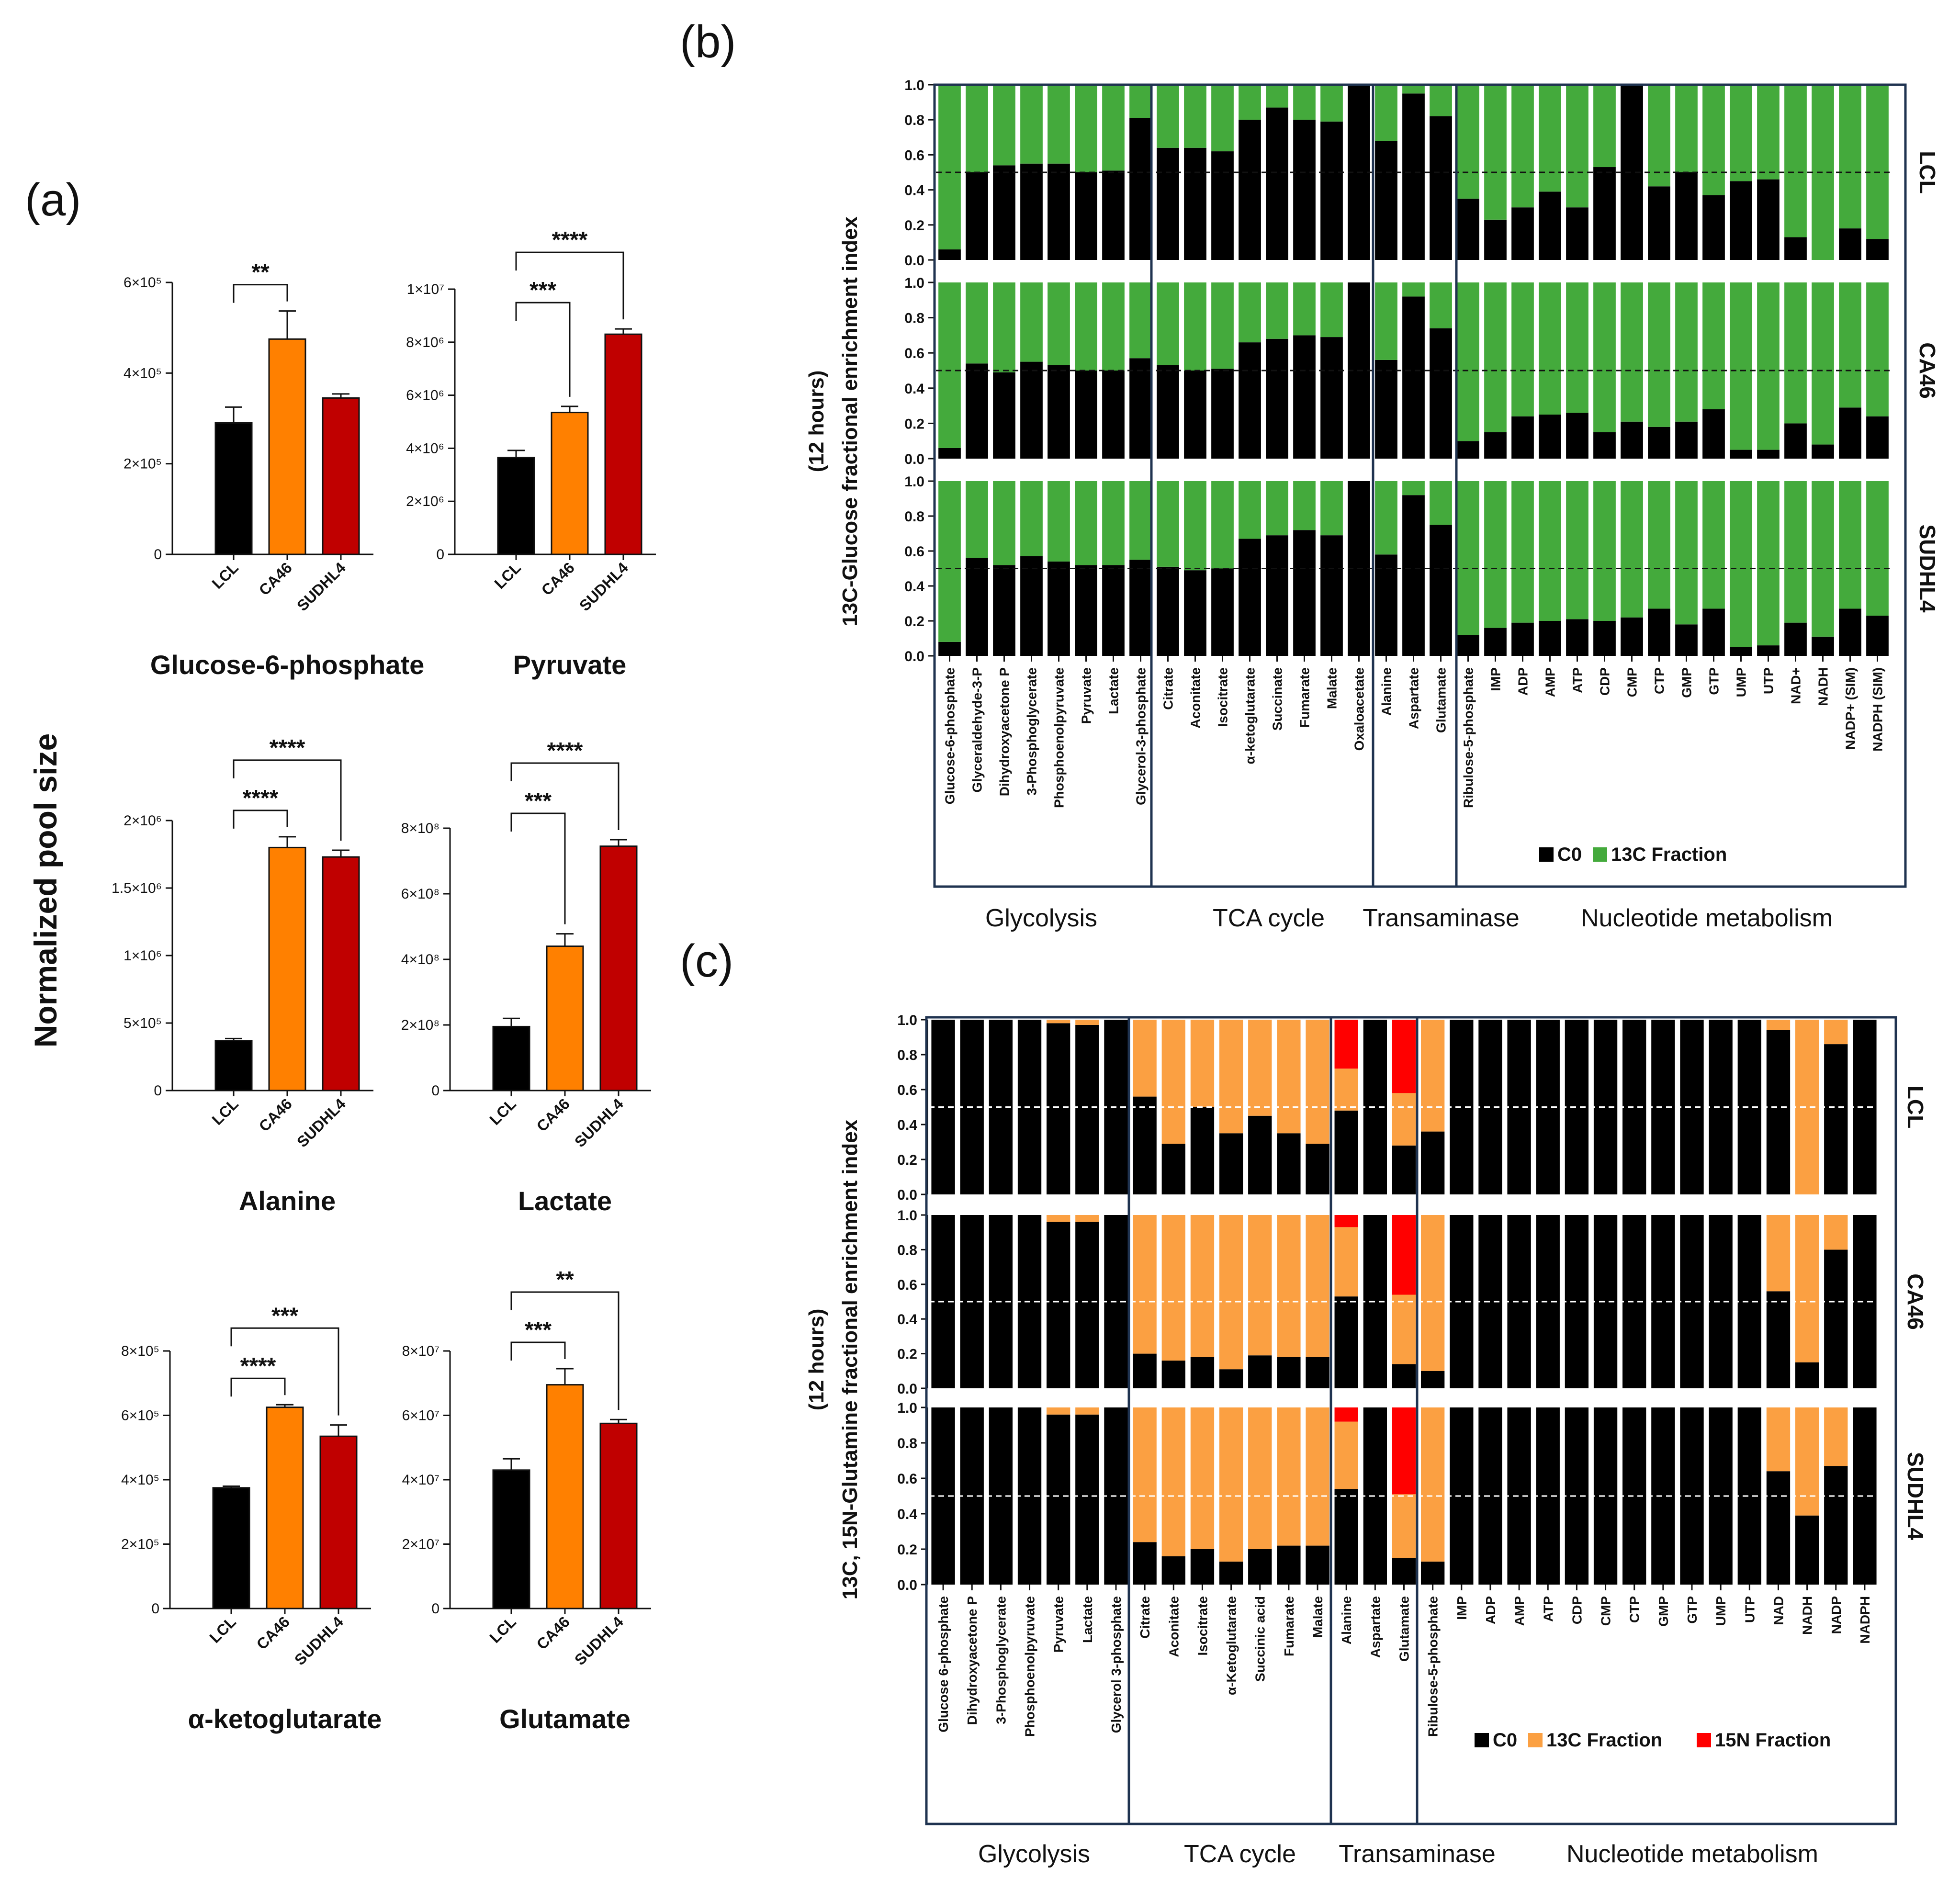 This screenshot has width=1960, height=1879. What do you see at coordinates (1773, 1741) in the screenshot?
I see `legend-label-15n-fraction: 15N Fraction` at bounding box center [1773, 1741].